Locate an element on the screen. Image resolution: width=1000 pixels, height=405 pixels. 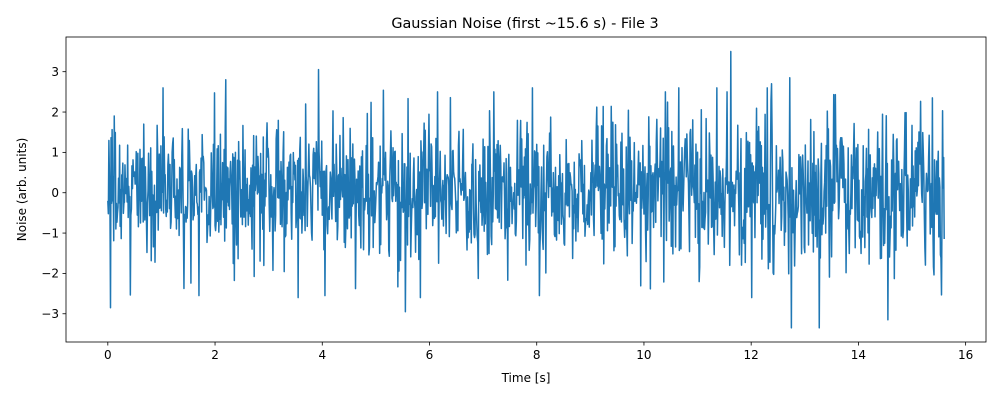
x-tick-label: 12 is located at coordinates (751, 355).